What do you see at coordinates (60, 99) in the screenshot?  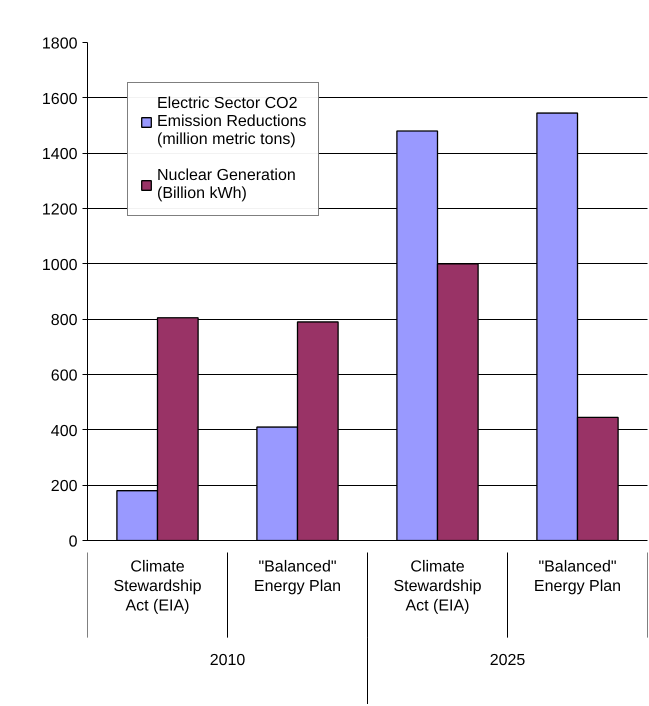 I see `y-tick-label: 1600` at bounding box center [60, 99].